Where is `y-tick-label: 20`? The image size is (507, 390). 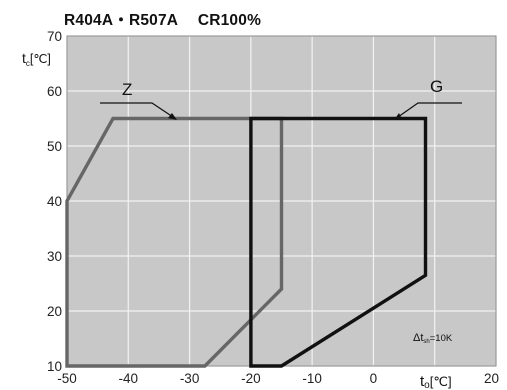 y-tick-label: 20 is located at coordinates (54, 311).